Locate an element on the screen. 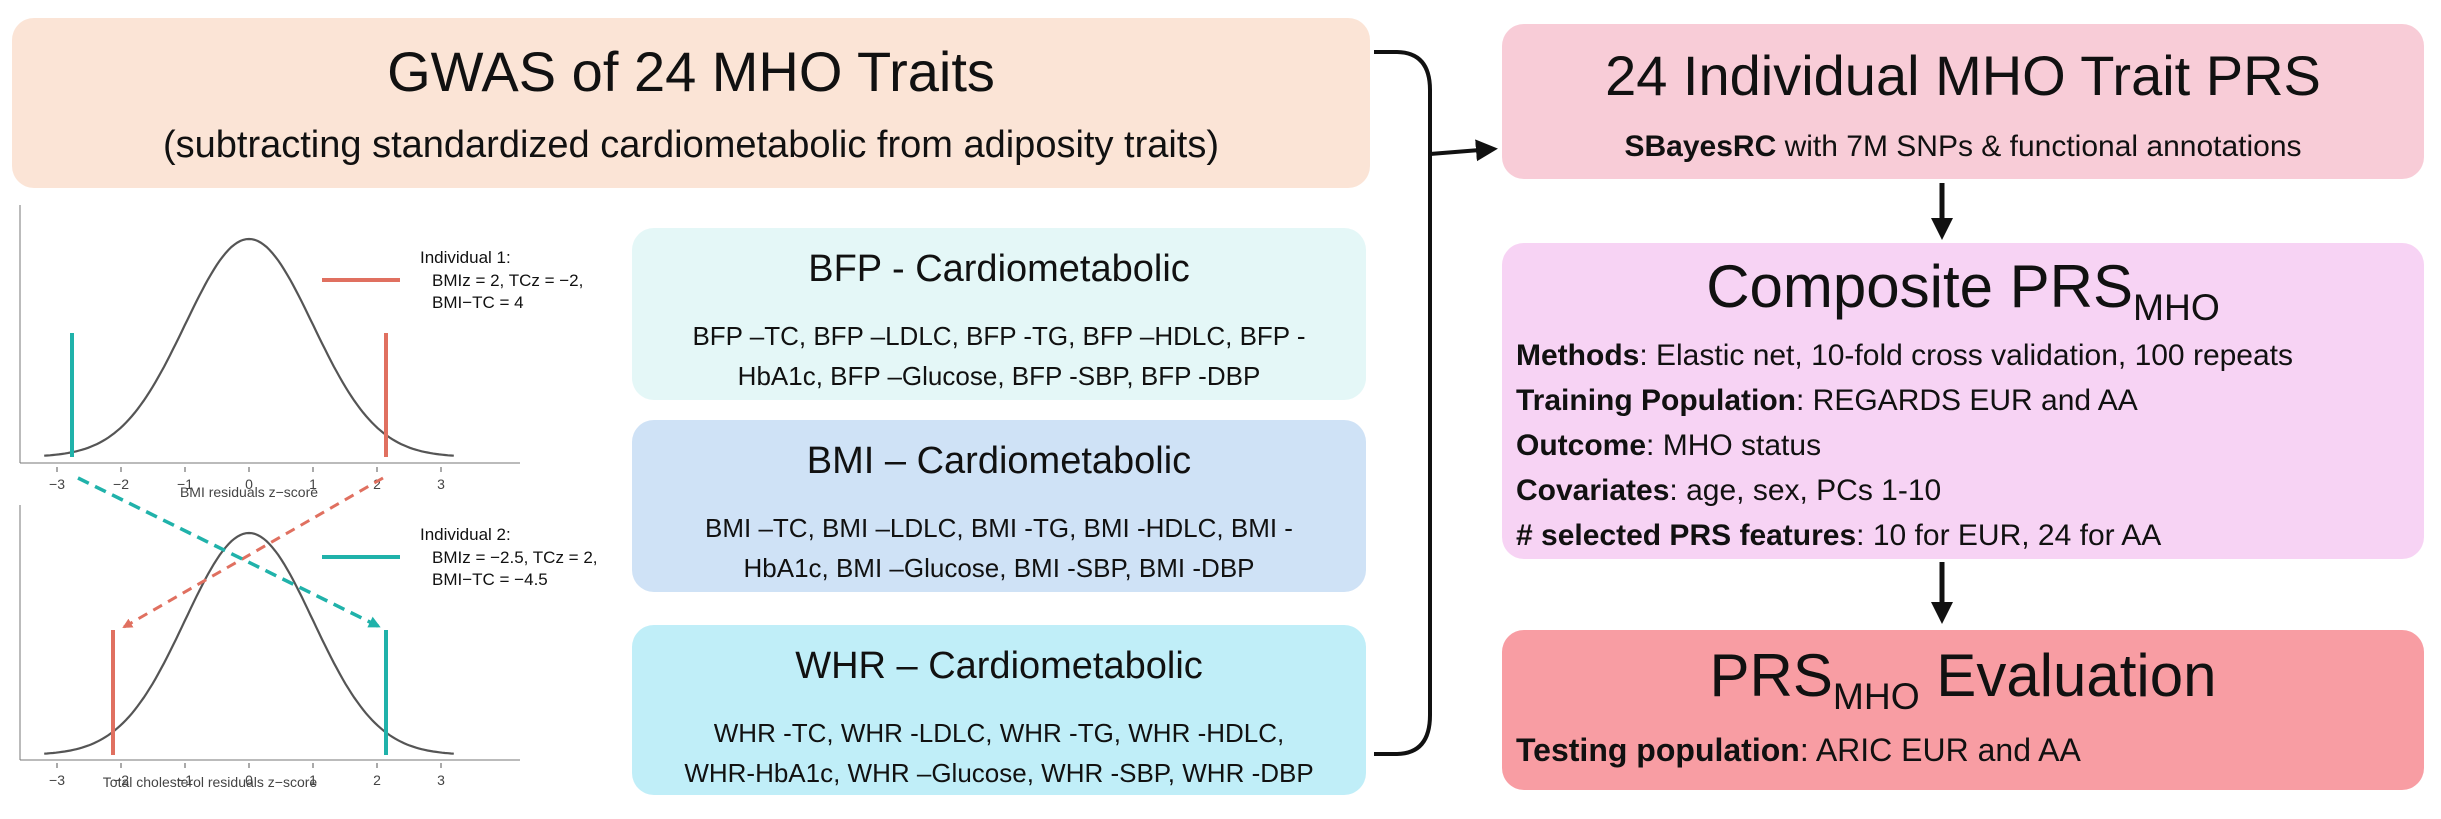 The height and width of the screenshot is (819, 2441). top-x-axis-label: BMI residuals z−score is located at coordinates (249, 492).